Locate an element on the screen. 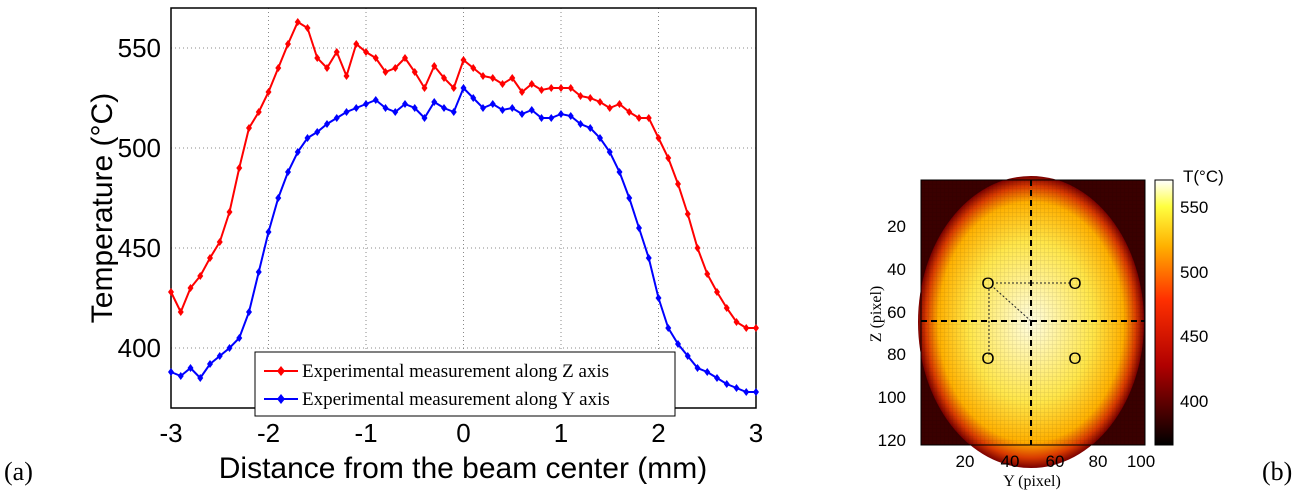  x-tick-label: 1 is located at coordinates (561, 433).